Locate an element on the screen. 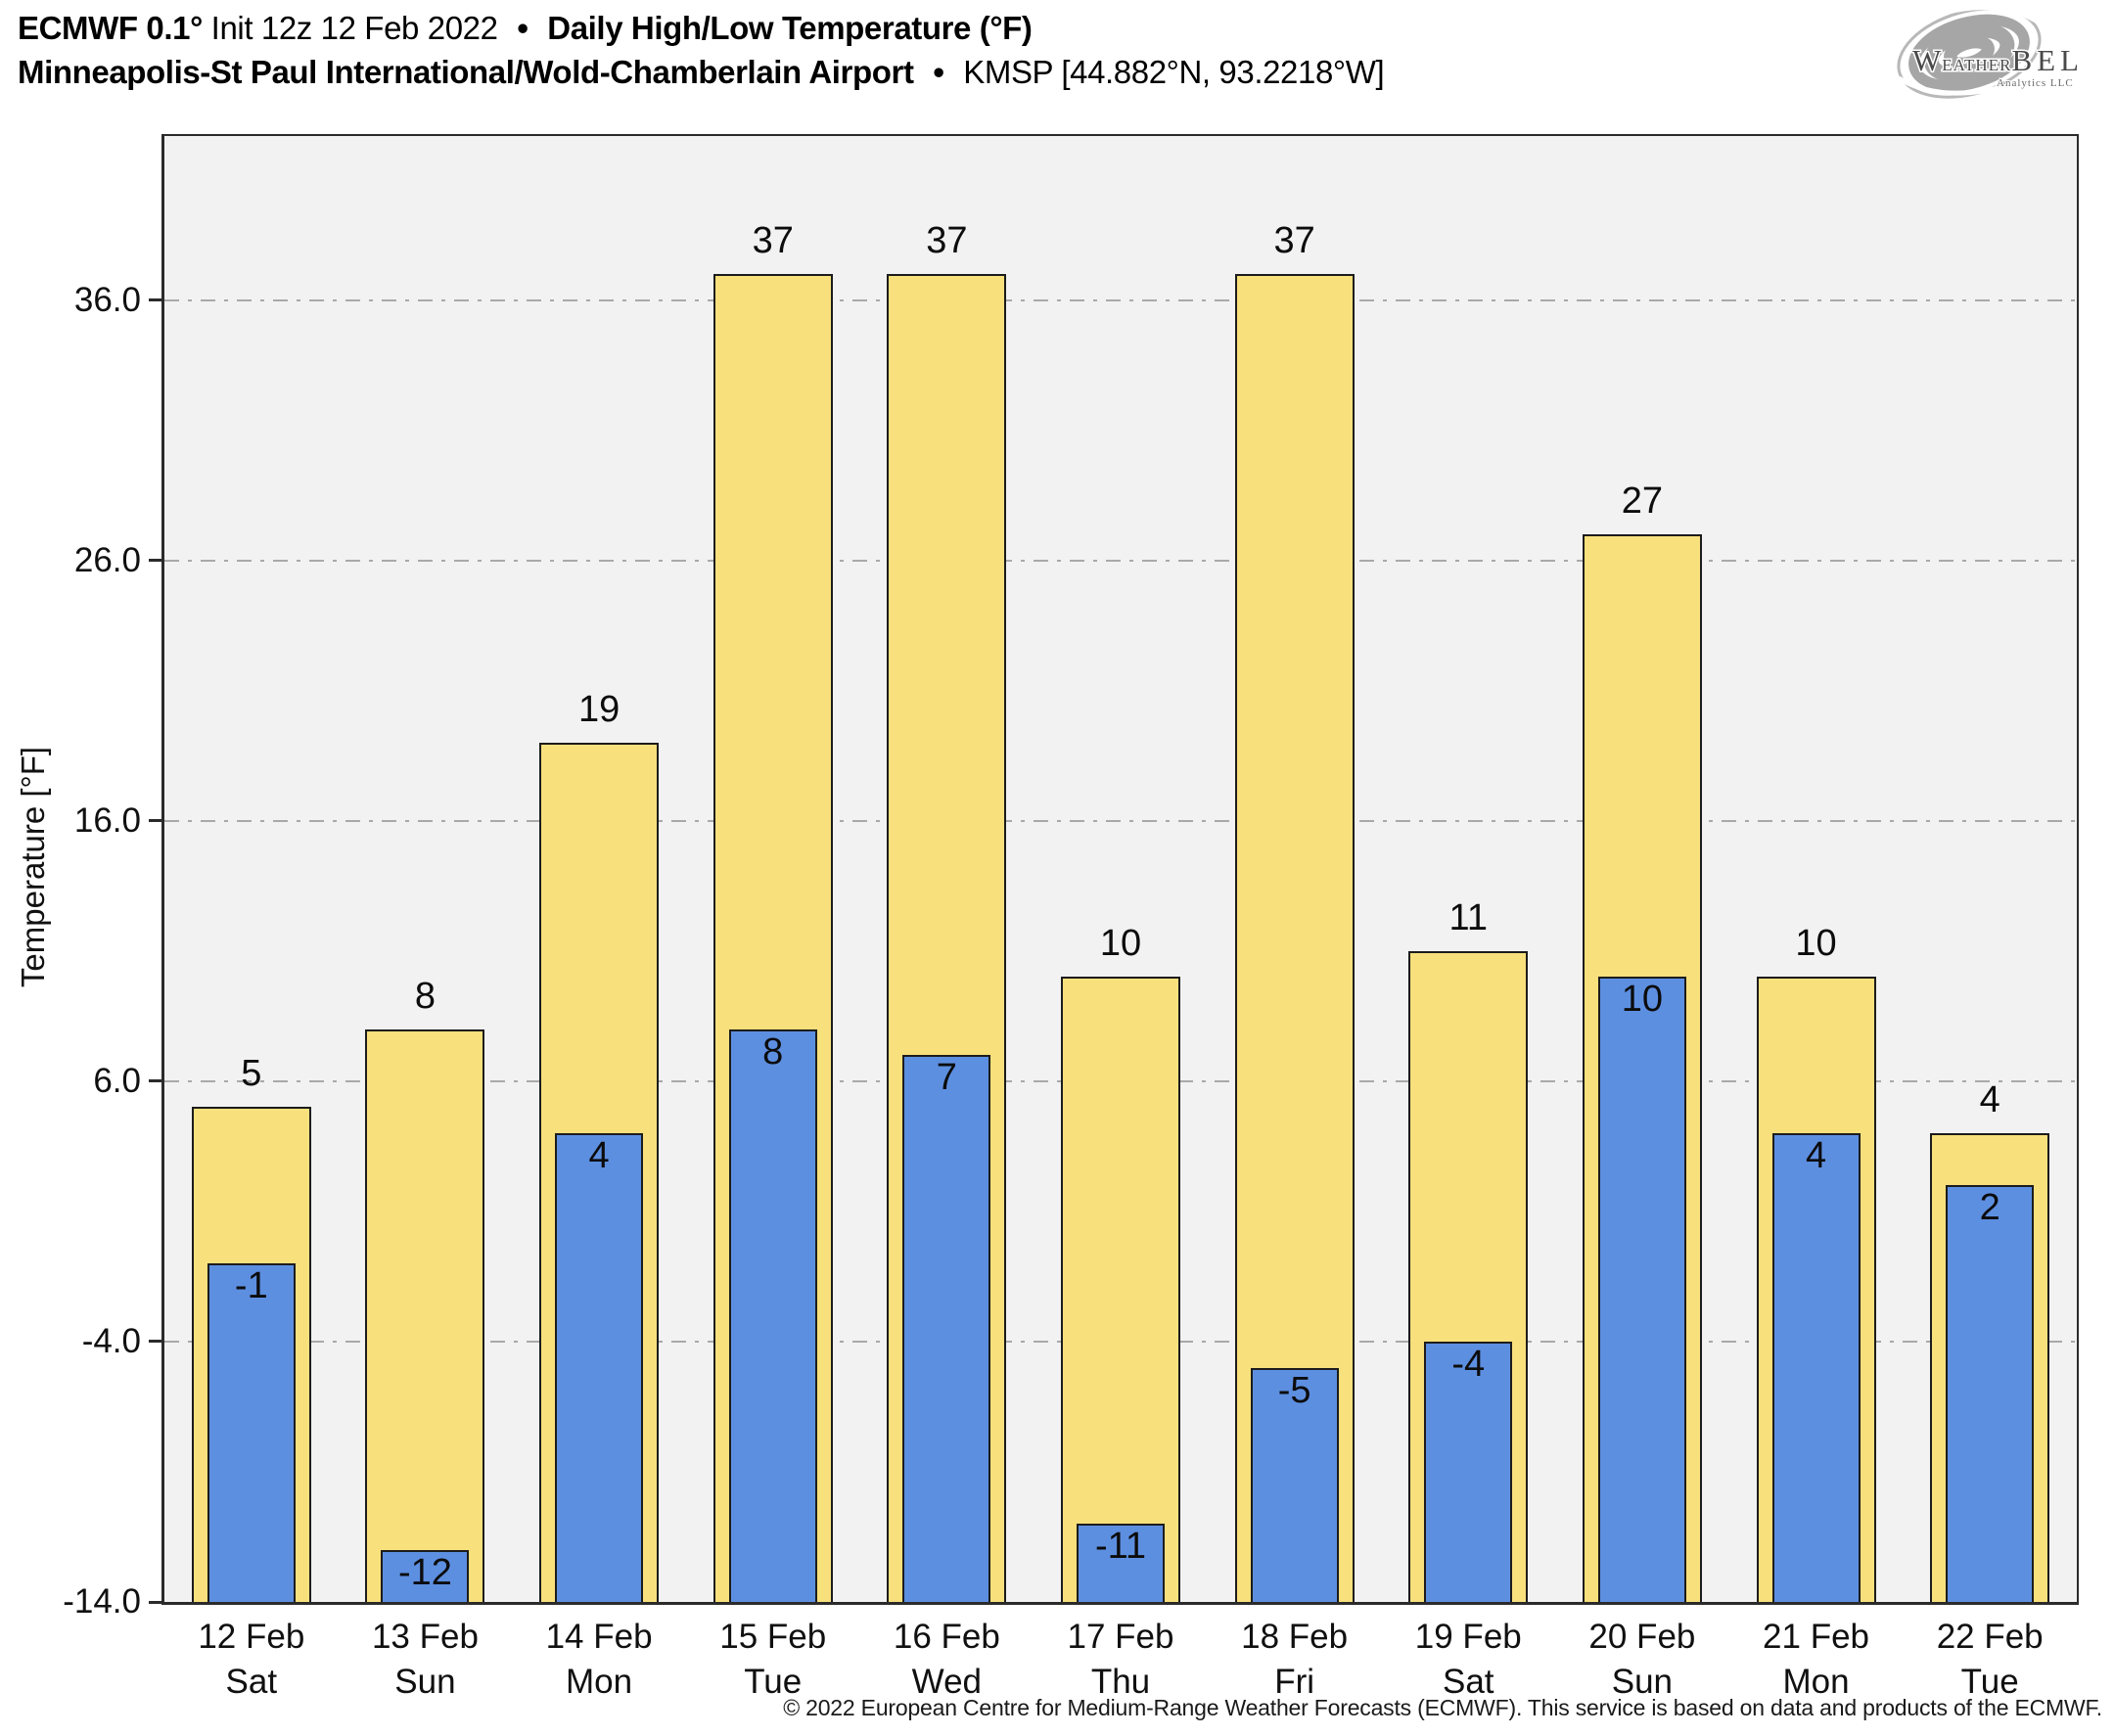  y-tick-label: 16.0 is located at coordinates (107, 820).